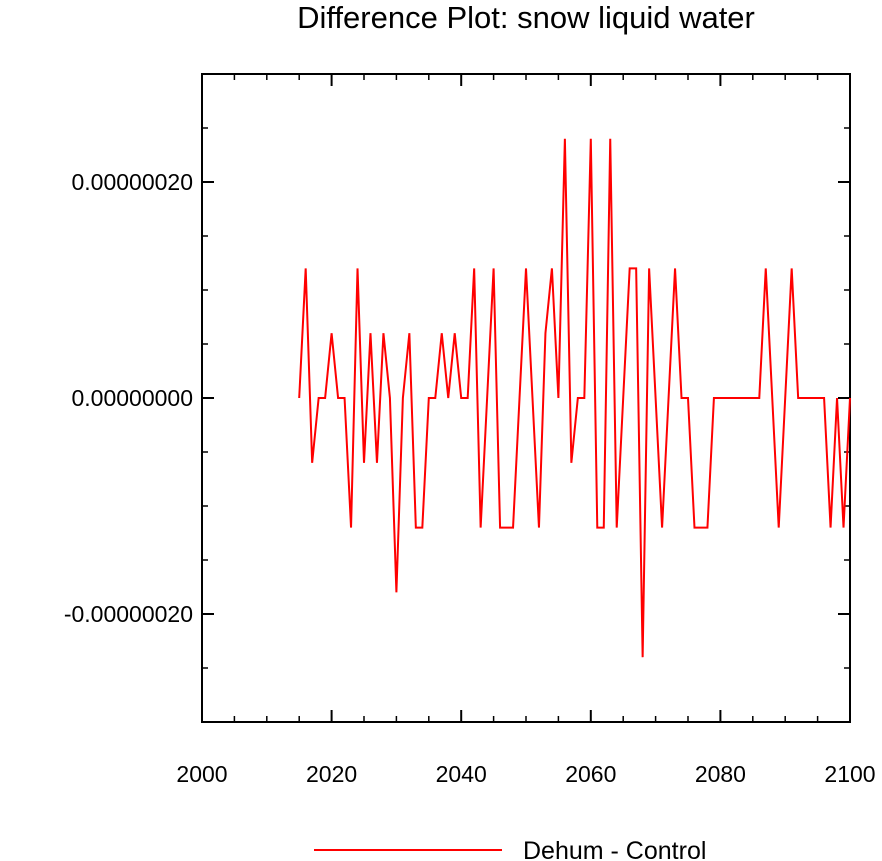 The width and height of the screenshot is (882, 861). Describe the element at coordinates (590, 774) in the screenshot. I see `x-tick-label: 2060` at that location.